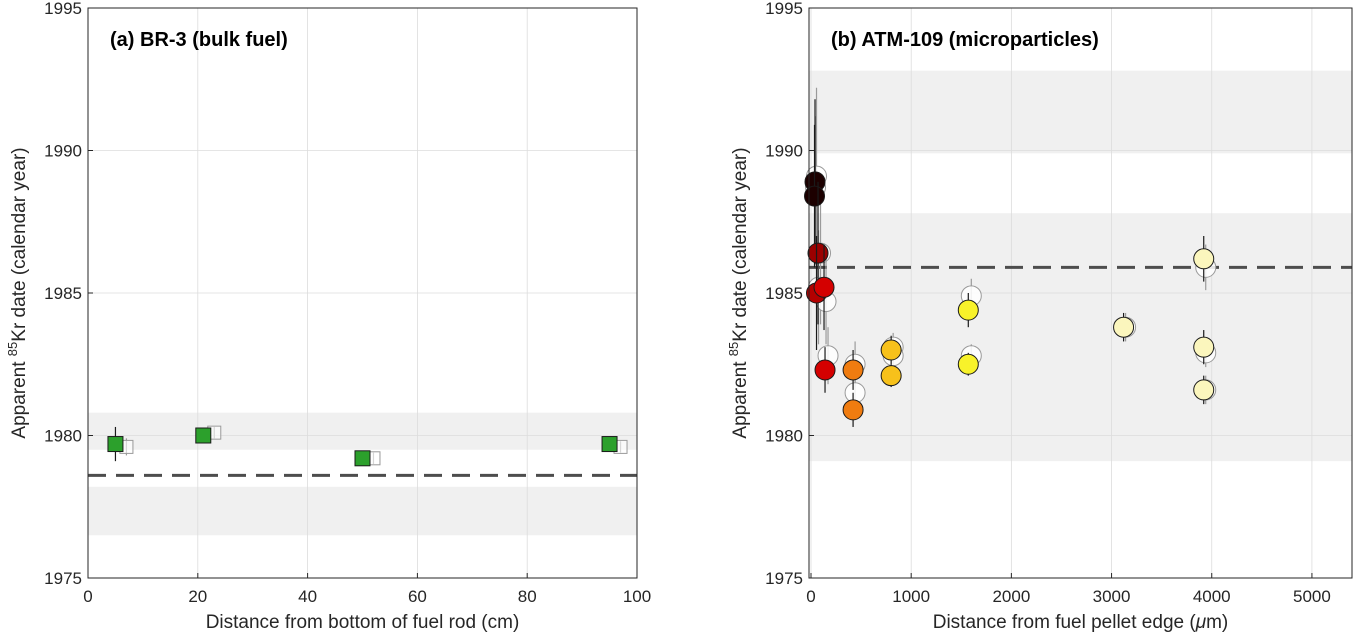  What do you see at coordinates (1081, 622) in the screenshot?
I see `x-axis-label: Distance from fuel pellet edge (μm)` at bounding box center [1081, 622].